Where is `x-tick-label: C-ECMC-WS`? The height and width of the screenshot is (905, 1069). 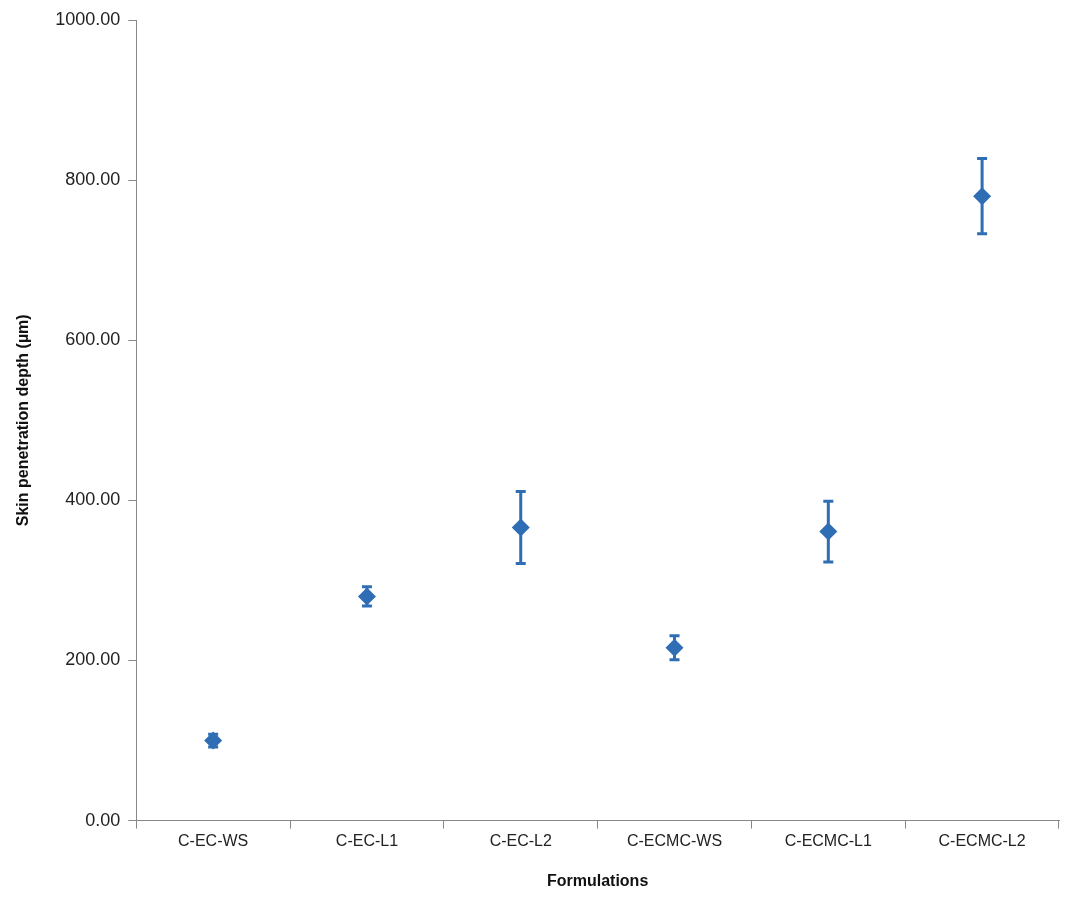 x-tick-label: C-ECMC-WS is located at coordinates (674, 840).